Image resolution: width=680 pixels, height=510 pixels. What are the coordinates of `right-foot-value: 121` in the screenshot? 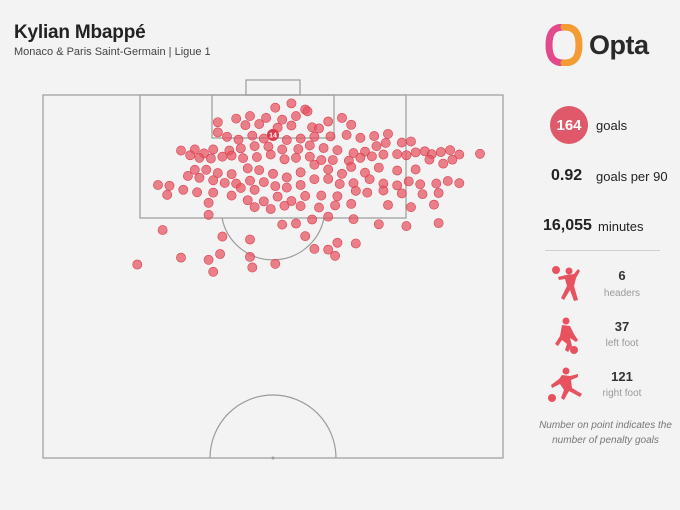 It's located at (622, 376).